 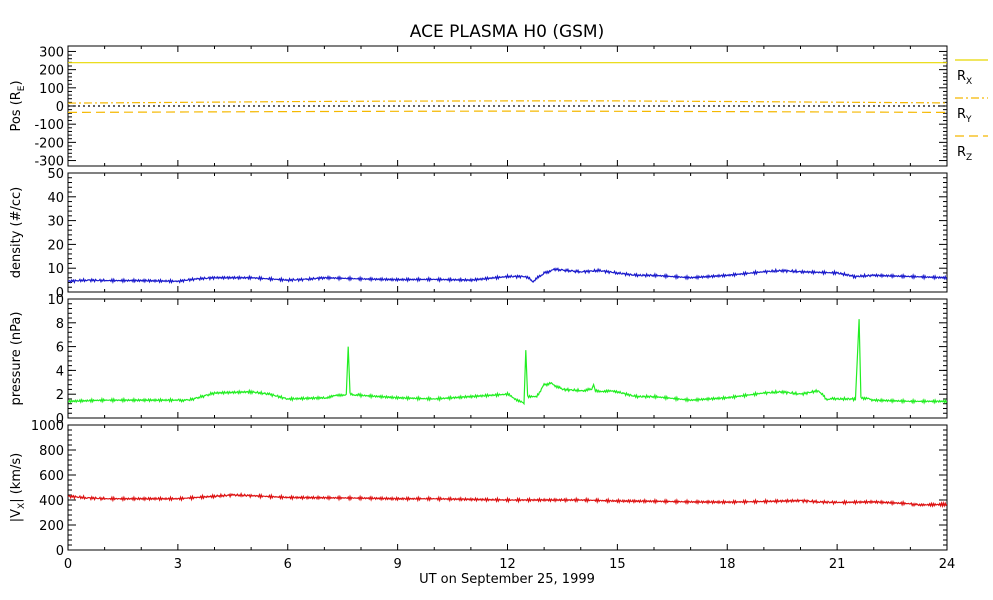 What do you see at coordinates (55, 245) in the screenshot?
I see `y-tick-label: 20` at bounding box center [55, 245].